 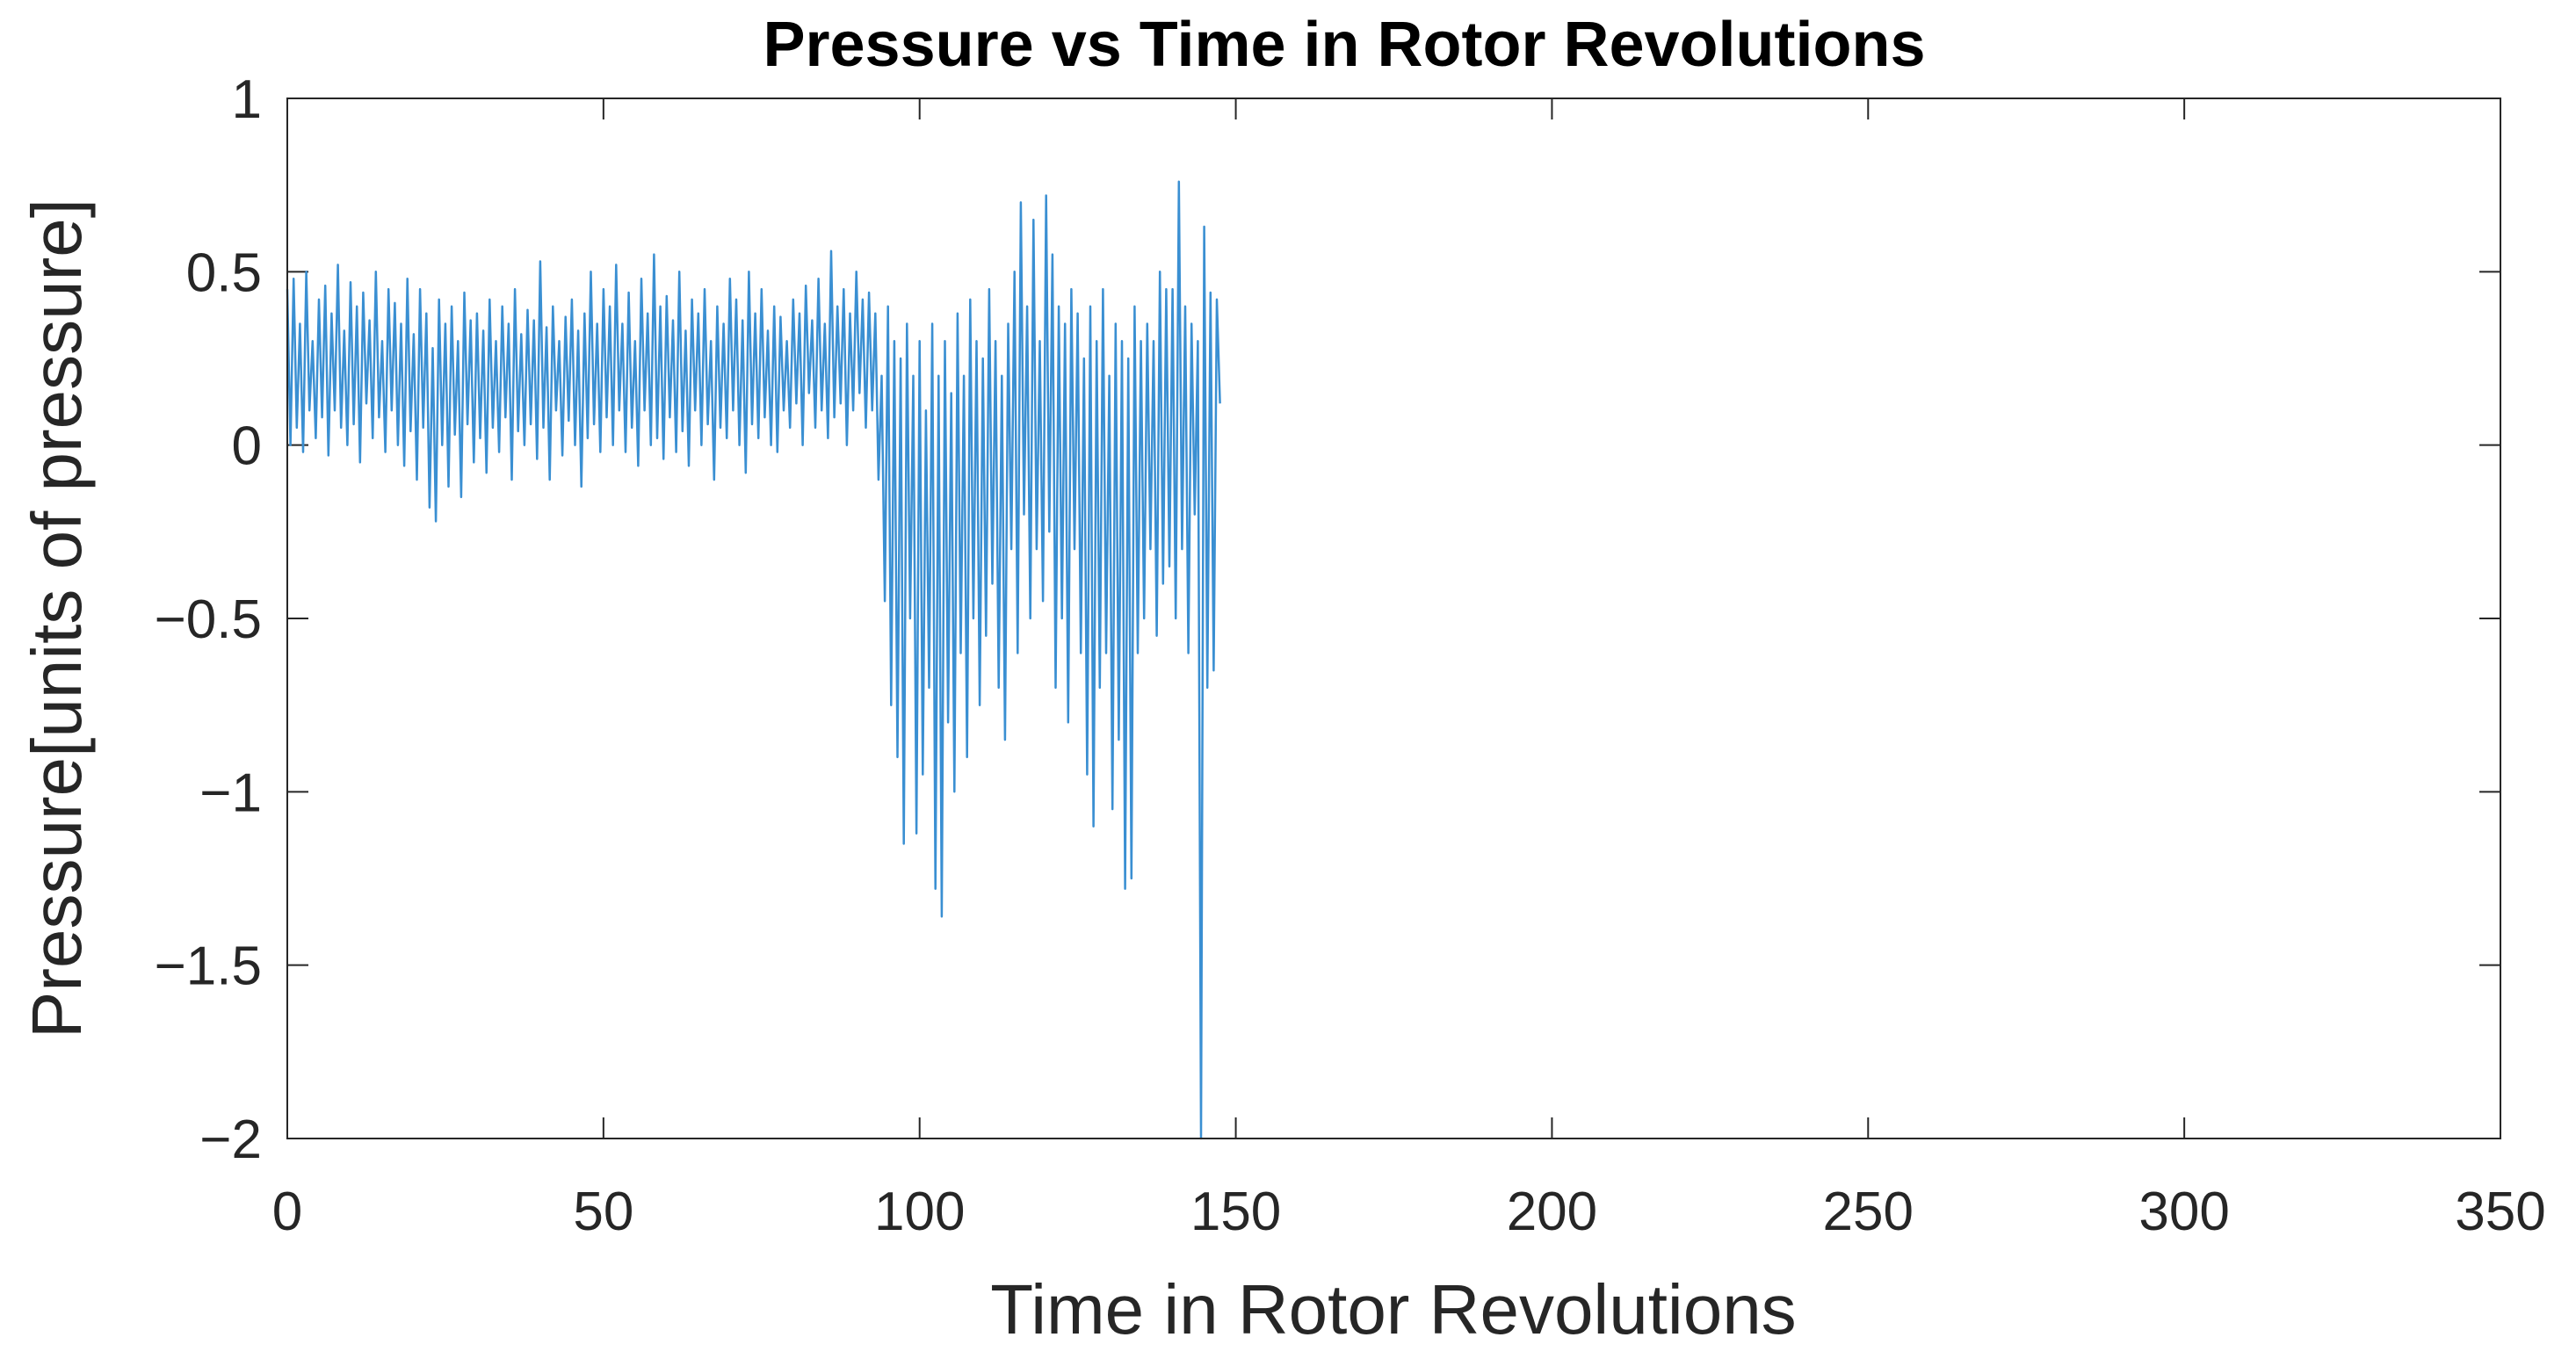 I want to click on y-tick-label: −1, so click(x=230, y=793).